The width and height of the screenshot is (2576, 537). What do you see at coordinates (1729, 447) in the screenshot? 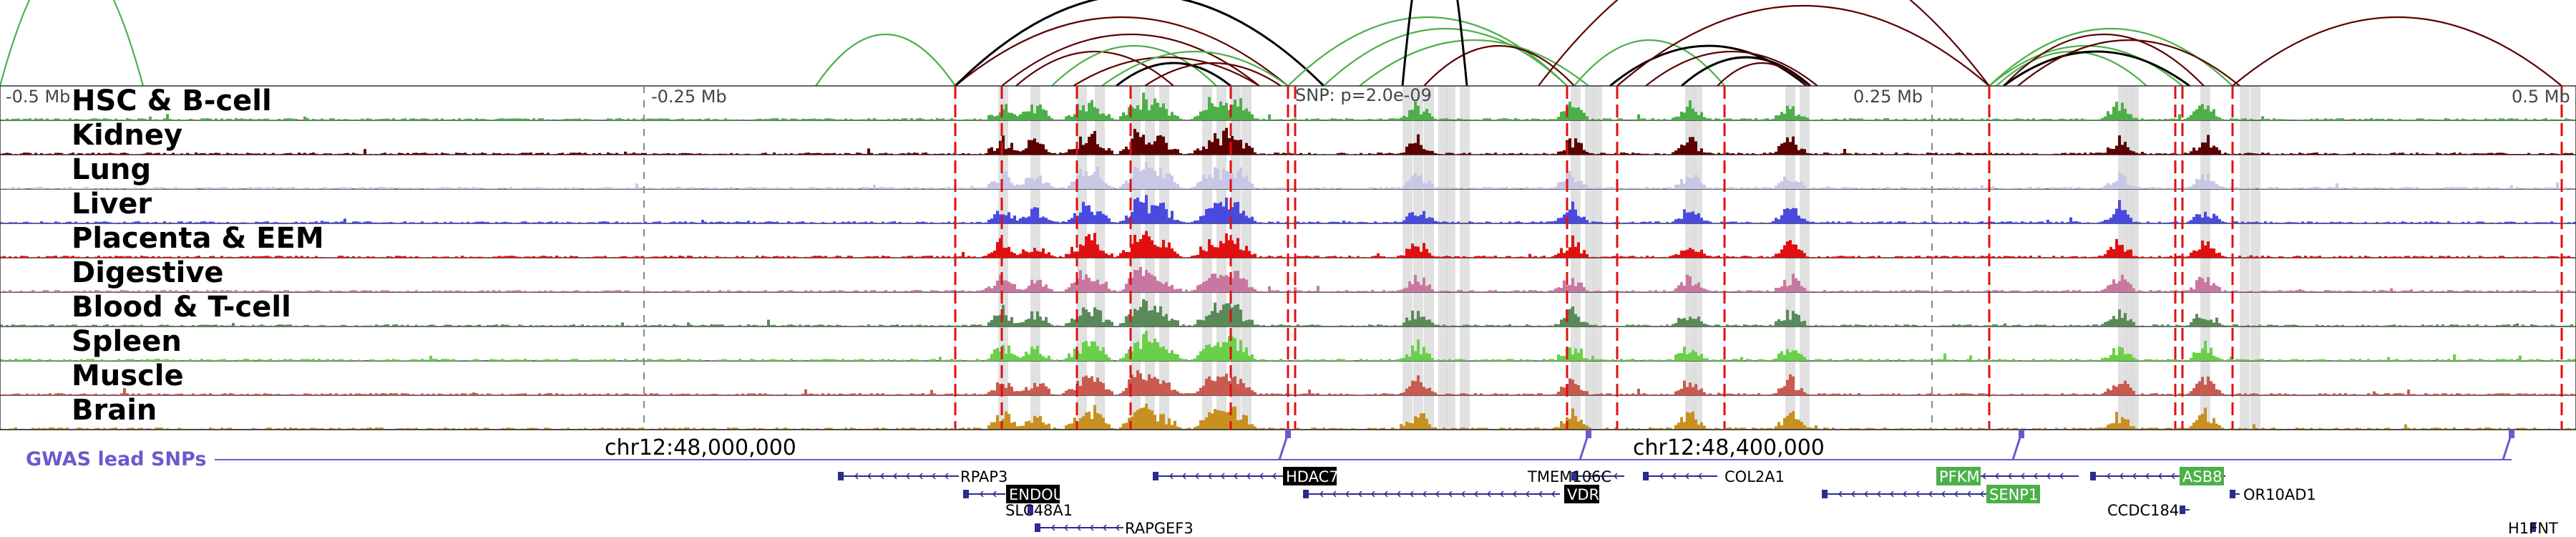
I see `coordinate-label: chr12:48,400,000` at bounding box center [1729, 447].